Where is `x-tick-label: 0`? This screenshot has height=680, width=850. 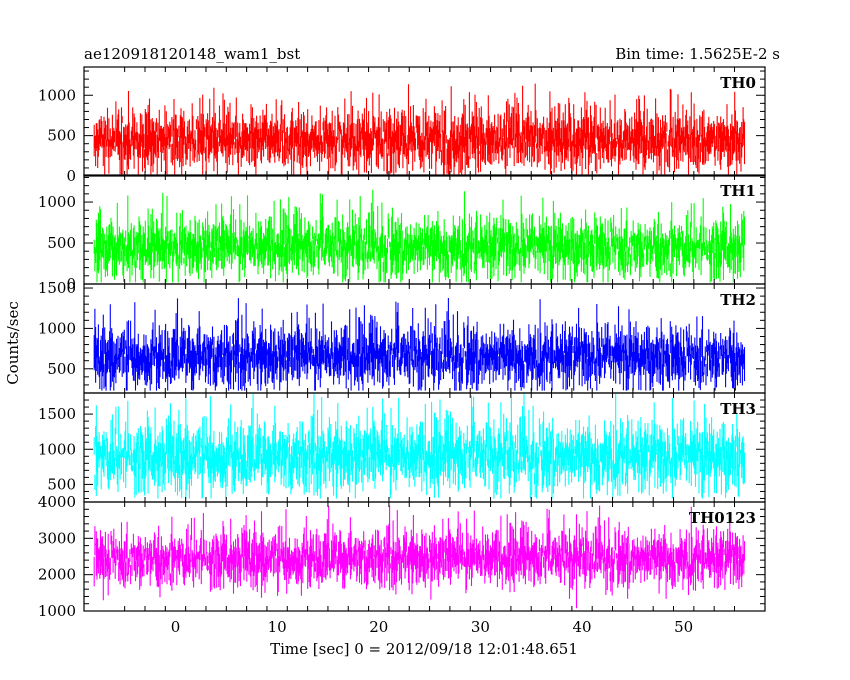
x-tick-label: 0 is located at coordinates (176, 627).